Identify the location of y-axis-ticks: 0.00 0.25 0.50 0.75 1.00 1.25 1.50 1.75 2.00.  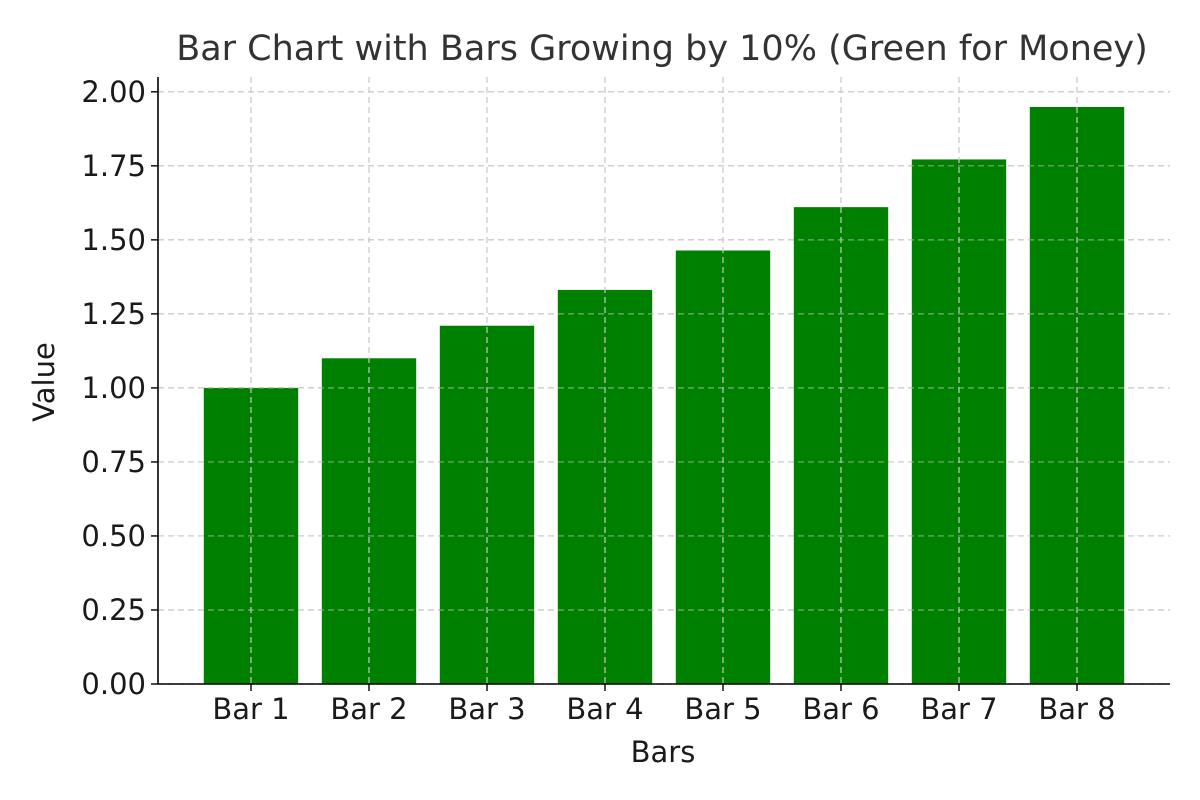
(119, 388).